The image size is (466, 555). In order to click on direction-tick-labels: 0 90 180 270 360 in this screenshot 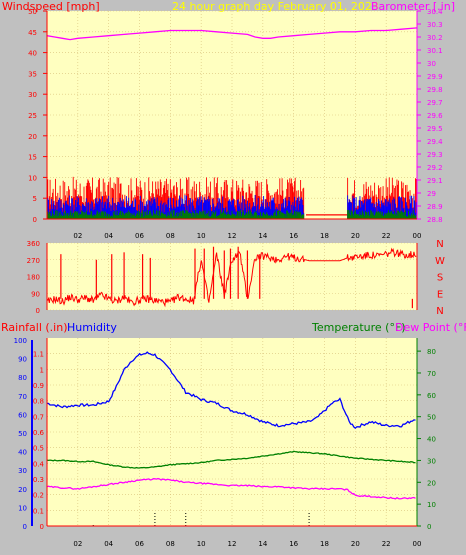, I will do `click(33, 277)`.